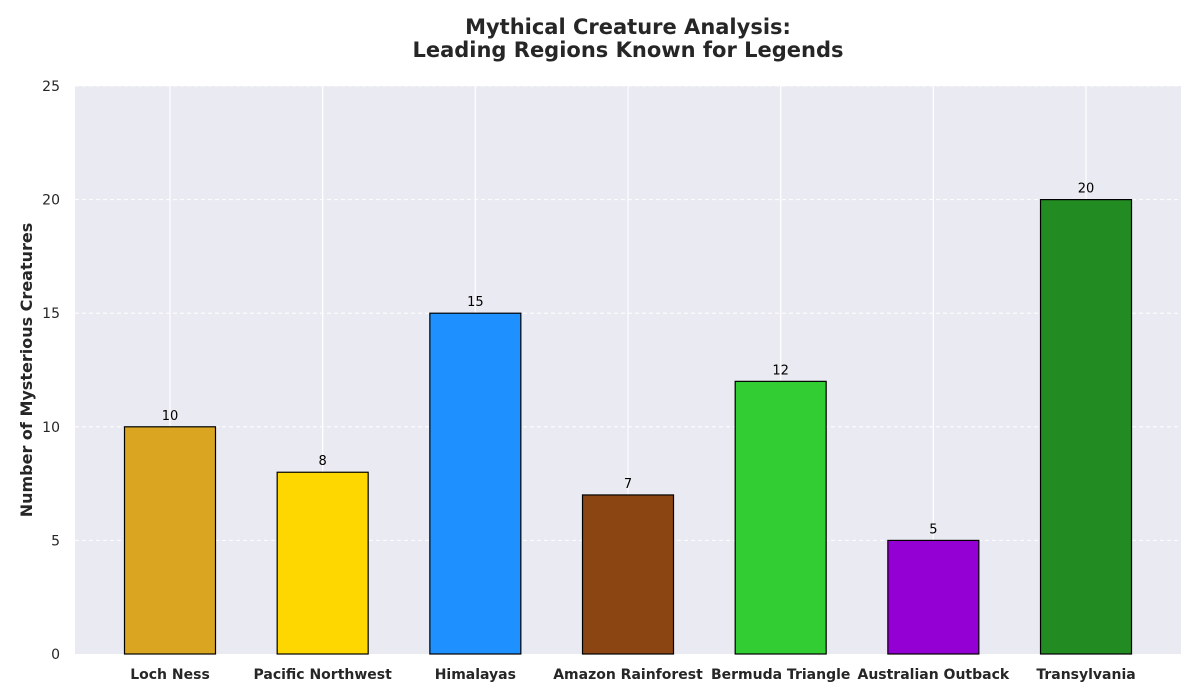 The image size is (1200, 700). I want to click on bar-value-label: 7, so click(628, 484).